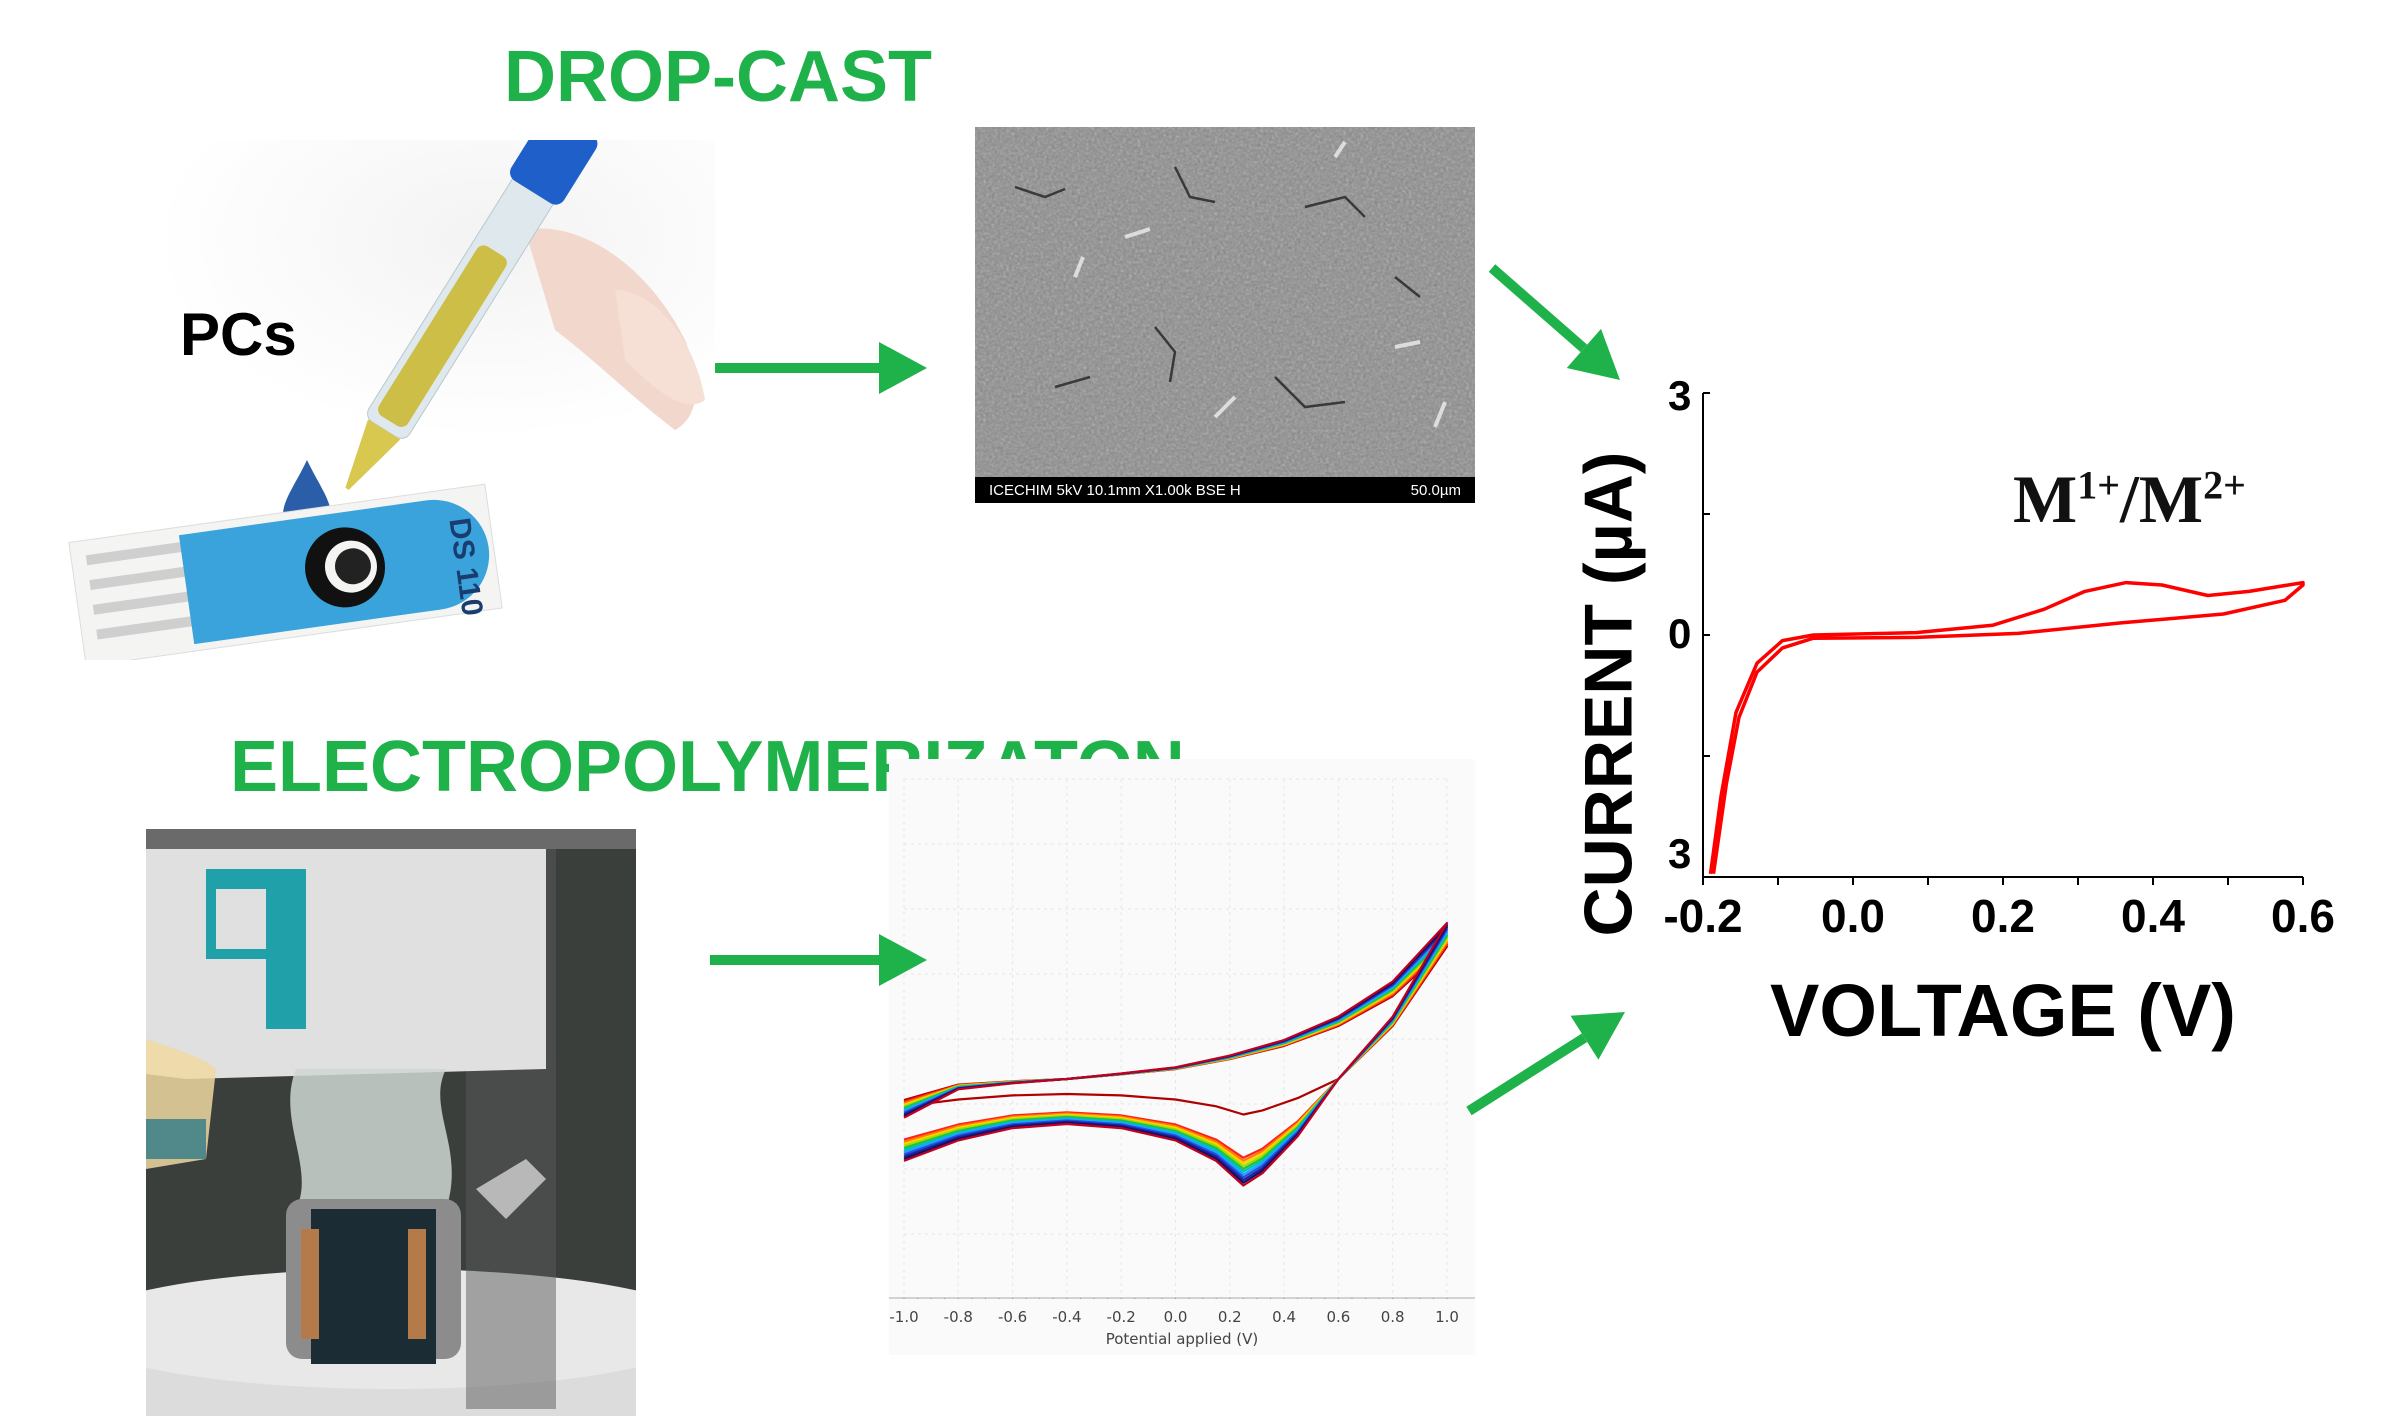 This screenshot has width=2391, height=1416. I want to click on electrochemical-cell-photo, so click(391, 1122).